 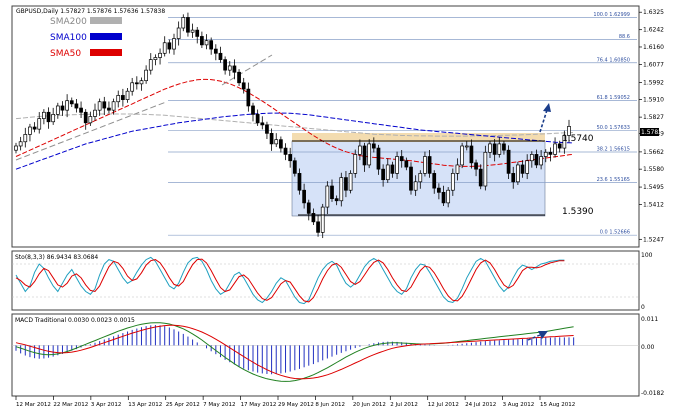 I want to click on date-axis-label: 13 Apr 2012, so click(x=145, y=405).